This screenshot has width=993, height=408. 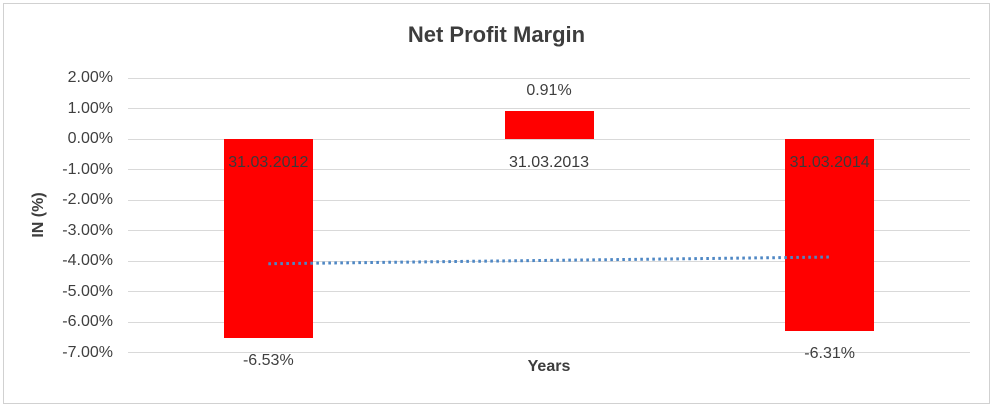 What do you see at coordinates (268, 162) in the screenshot?
I see `category-label: 31.03.2012` at bounding box center [268, 162].